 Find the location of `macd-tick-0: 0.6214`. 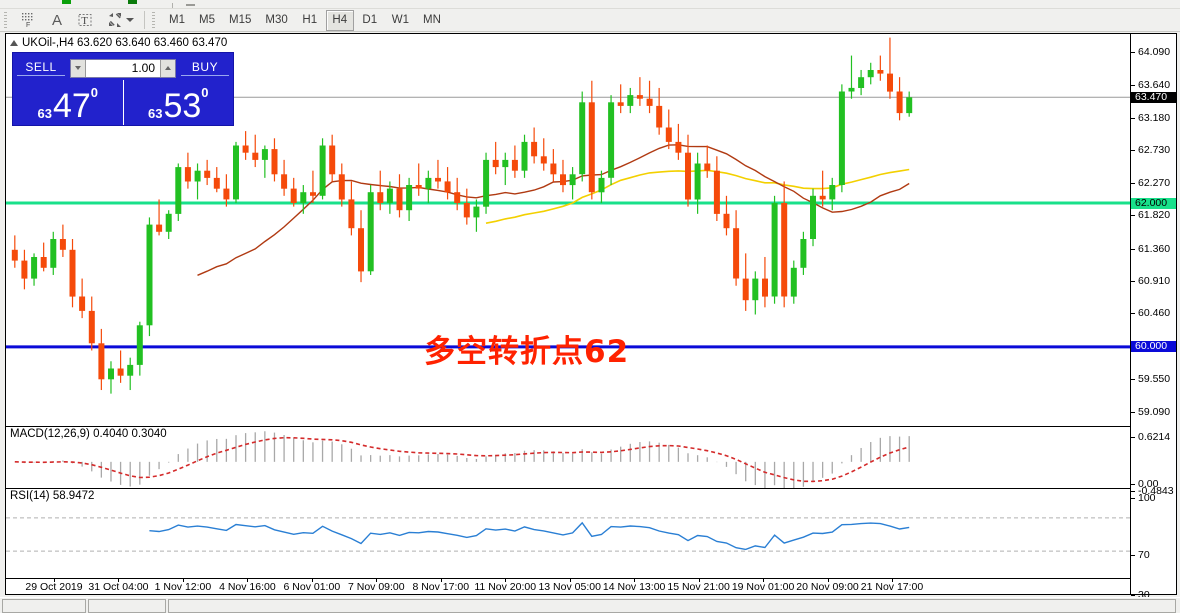

macd-tick-0: 0.6214 is located at coordinates (1153, 437).